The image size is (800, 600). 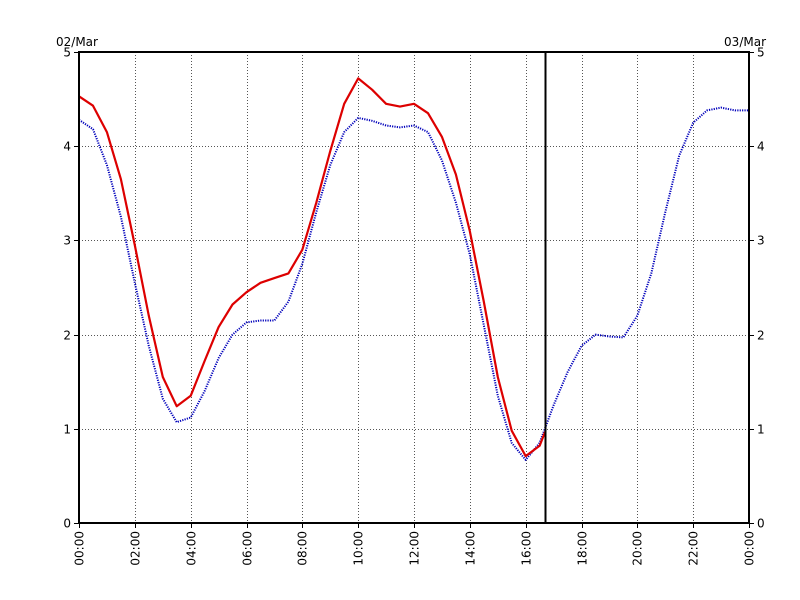 I want to click on x-tick-label: 10:00, so click(x=359, y=548).